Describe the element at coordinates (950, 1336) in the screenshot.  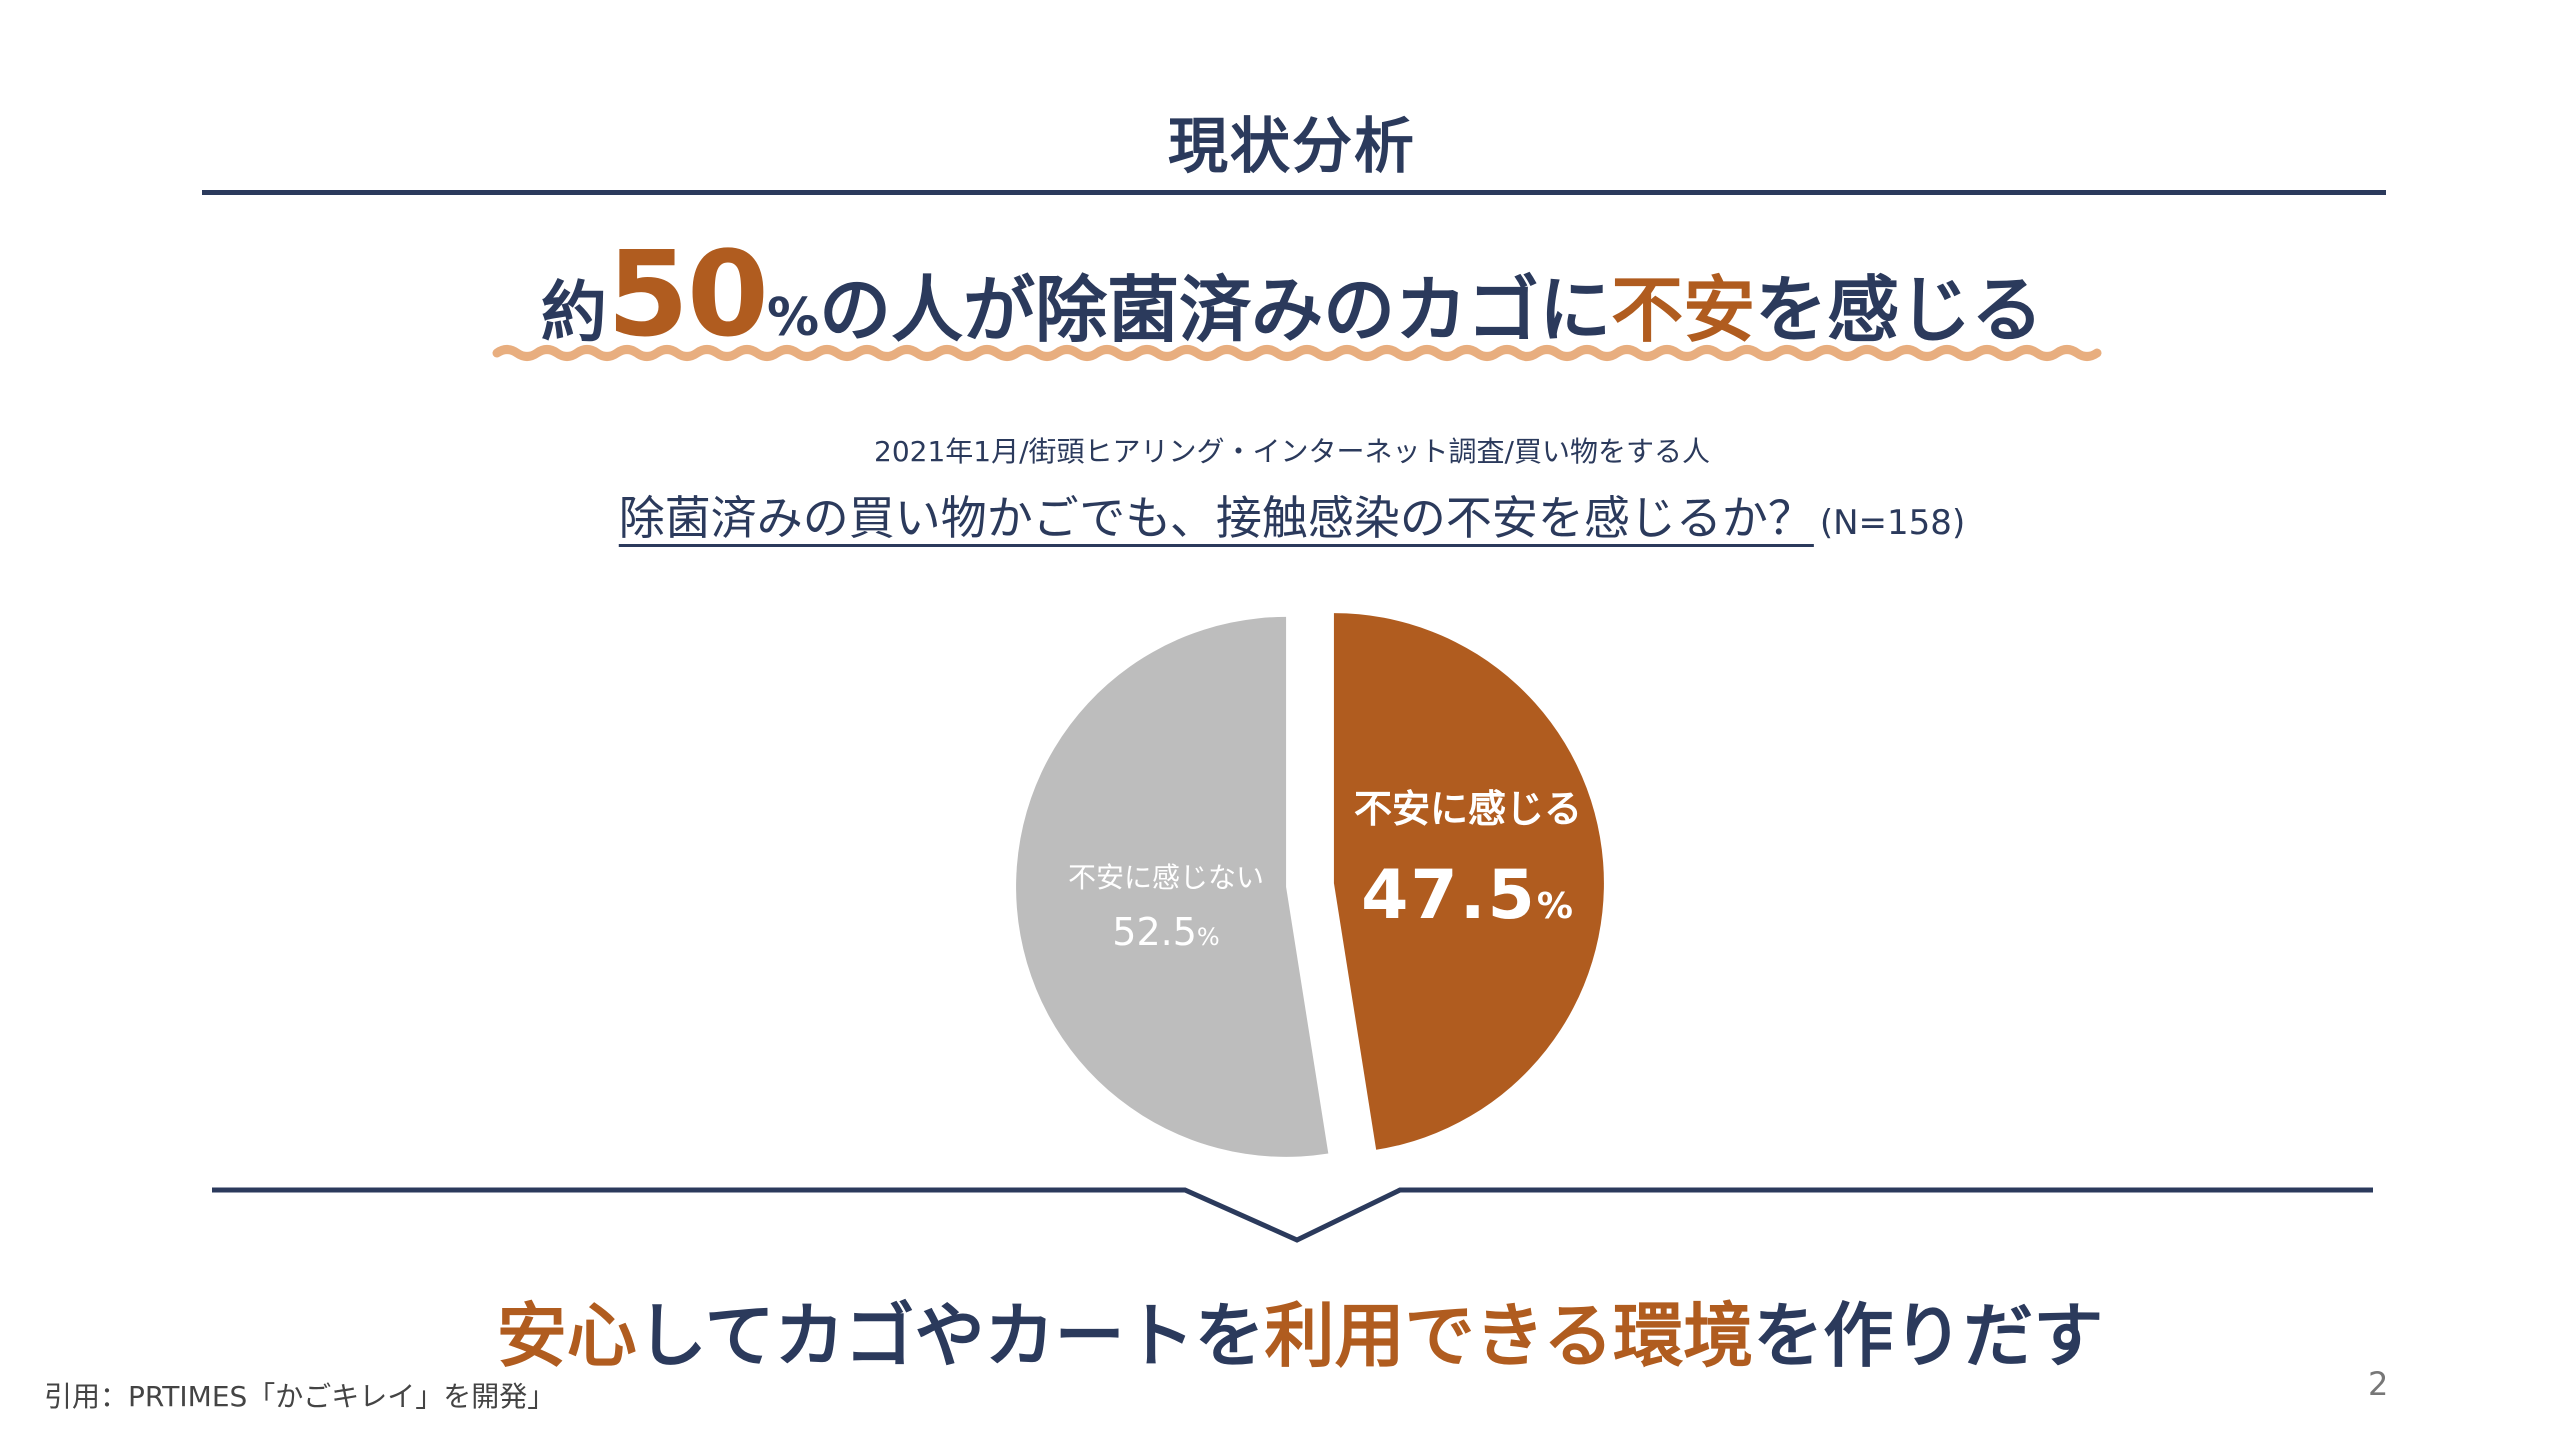
I see `bottom-message-part-2: してカゴやカートを` at that location.